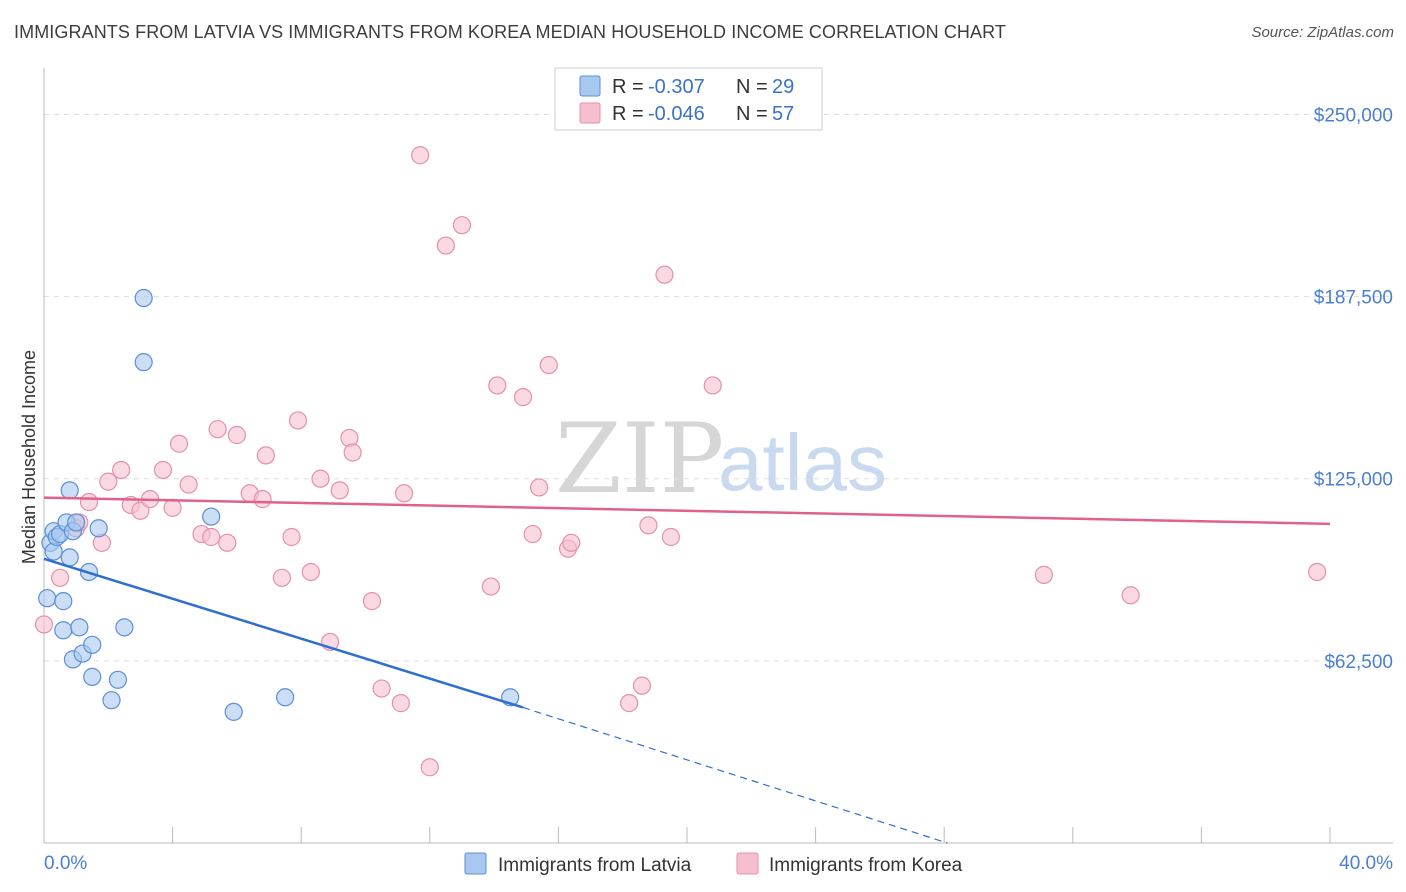 Image resolution: width=1406 pixels, height=892 pixels. What do you see at coordinates (1366, 863) in the screenshot?
I see `x-tick-label-max: 40.0%` at bounding box center [1366, 863].